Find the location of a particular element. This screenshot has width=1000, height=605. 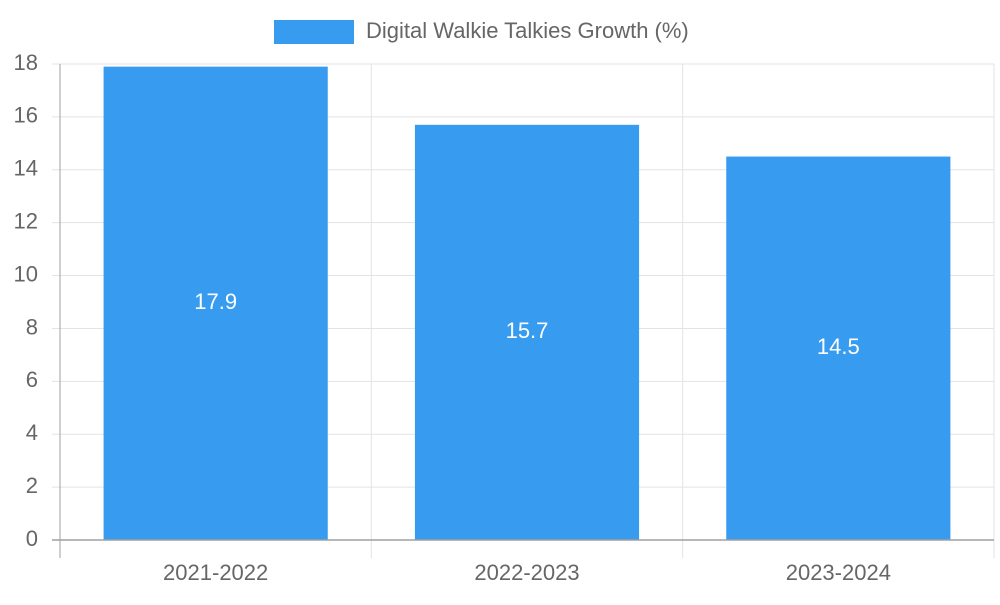

y-tick-label: 12 is located at coordinates (26, 220).